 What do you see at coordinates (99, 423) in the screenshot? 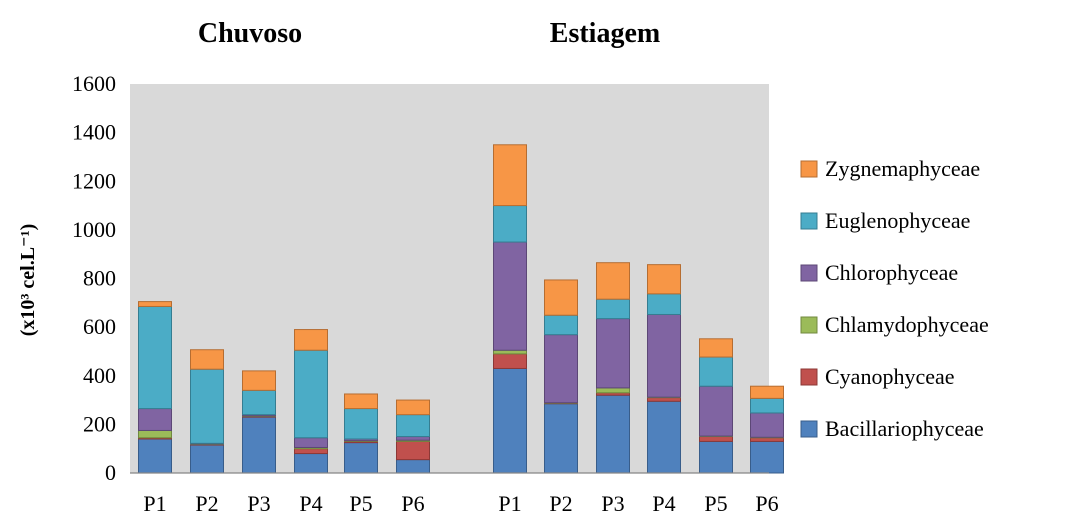
I see `y-tick-label: 200` at bounding box center [99, 423].